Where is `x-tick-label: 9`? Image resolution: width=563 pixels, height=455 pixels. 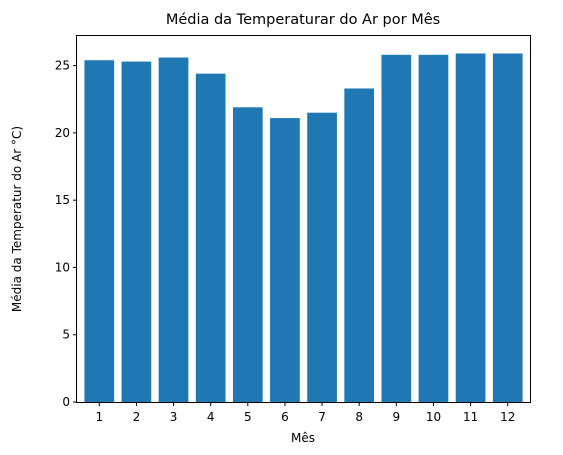 x-tick-label: 9 is located at coordinates (397, 417).